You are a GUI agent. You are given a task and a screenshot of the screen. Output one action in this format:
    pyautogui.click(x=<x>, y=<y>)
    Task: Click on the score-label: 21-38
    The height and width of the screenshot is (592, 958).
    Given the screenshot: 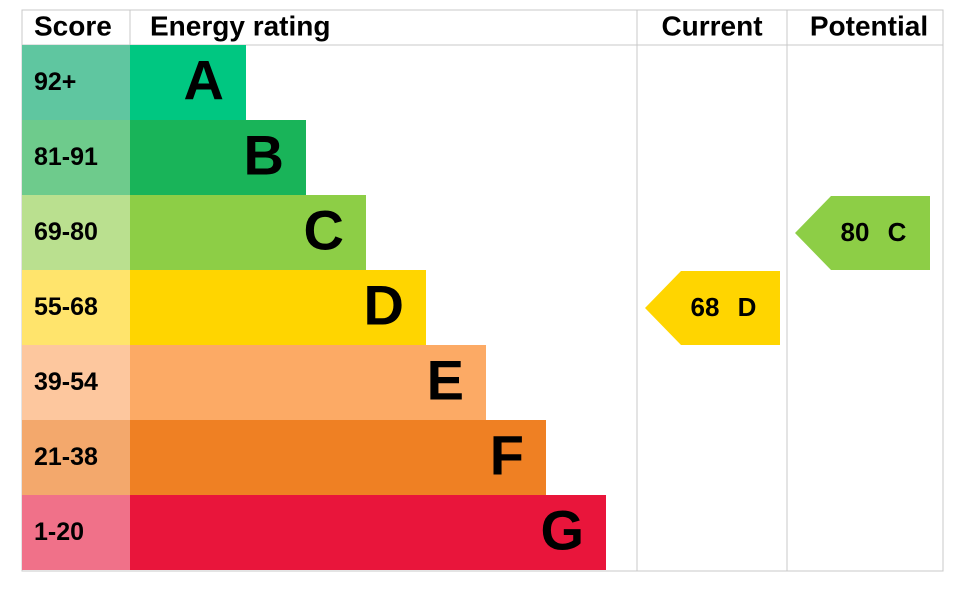 What is the action you would take?
    pyautogui.click(x=66, y=457)
    